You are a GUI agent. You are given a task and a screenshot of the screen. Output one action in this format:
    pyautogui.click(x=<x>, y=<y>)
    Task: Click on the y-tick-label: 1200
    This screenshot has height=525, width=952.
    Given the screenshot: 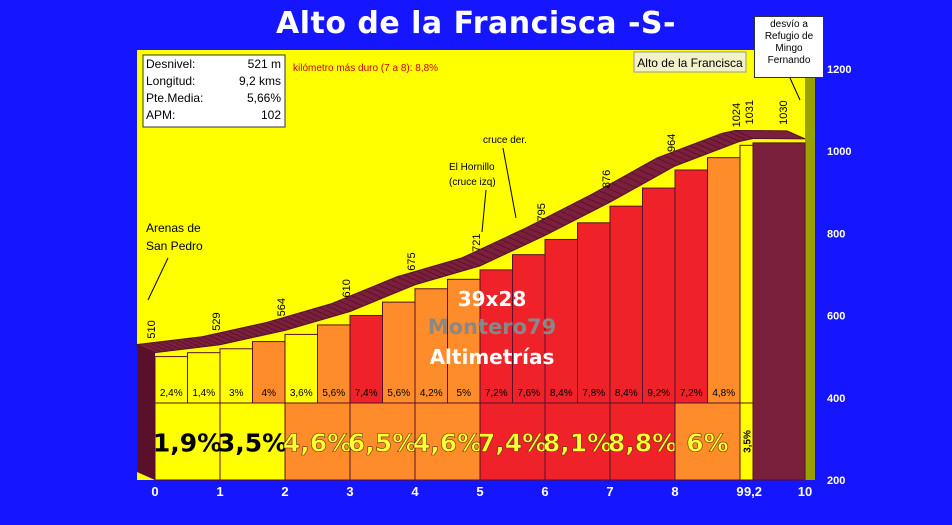 What is the action you would take?
    pyautogui.click(x=839, y=70)
    